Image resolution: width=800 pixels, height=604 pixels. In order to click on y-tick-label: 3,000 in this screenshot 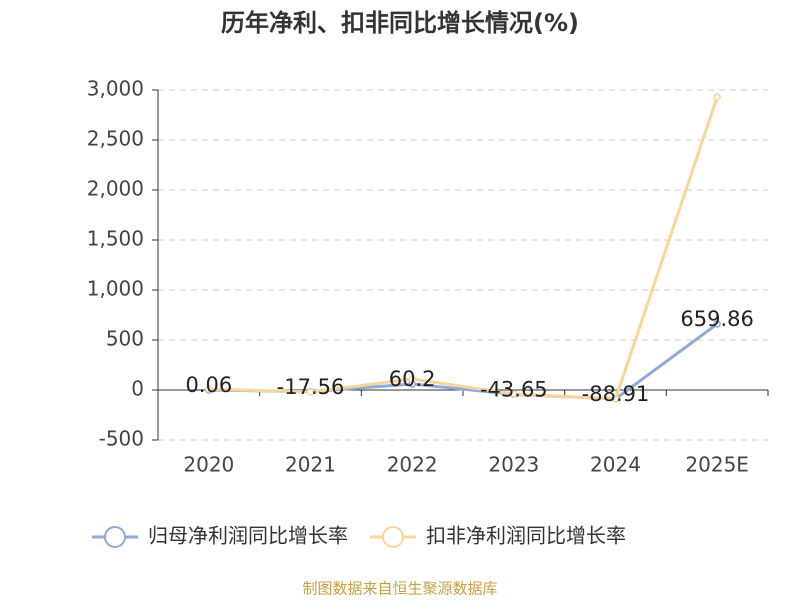, I will do `click(115, 89)`.